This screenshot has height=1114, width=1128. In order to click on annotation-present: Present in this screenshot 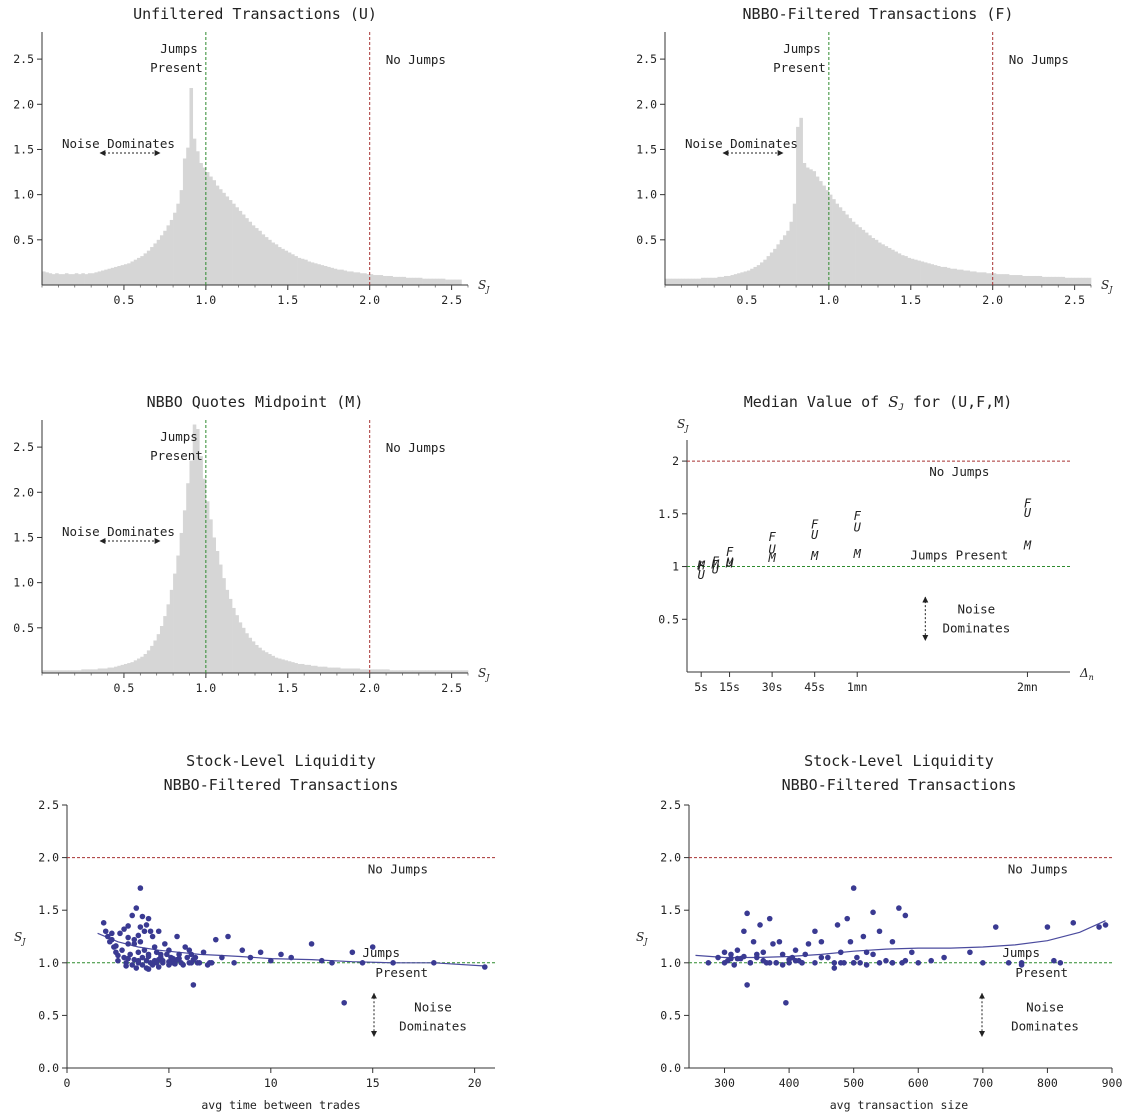, I will do `click(1041, 972)`.